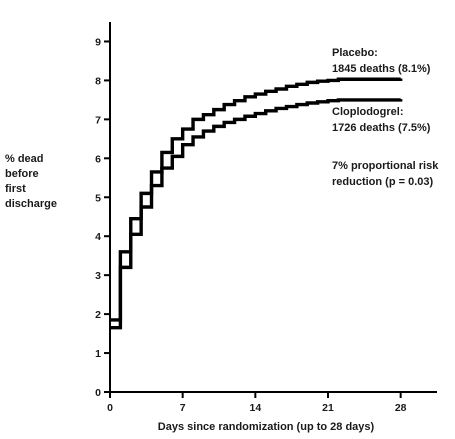 This screenshot has width=455, height=439. What do you see at coordinates (98, 315) in the screenshot?
I see `y-tick-label: 2` at bounding box center [98, 315].